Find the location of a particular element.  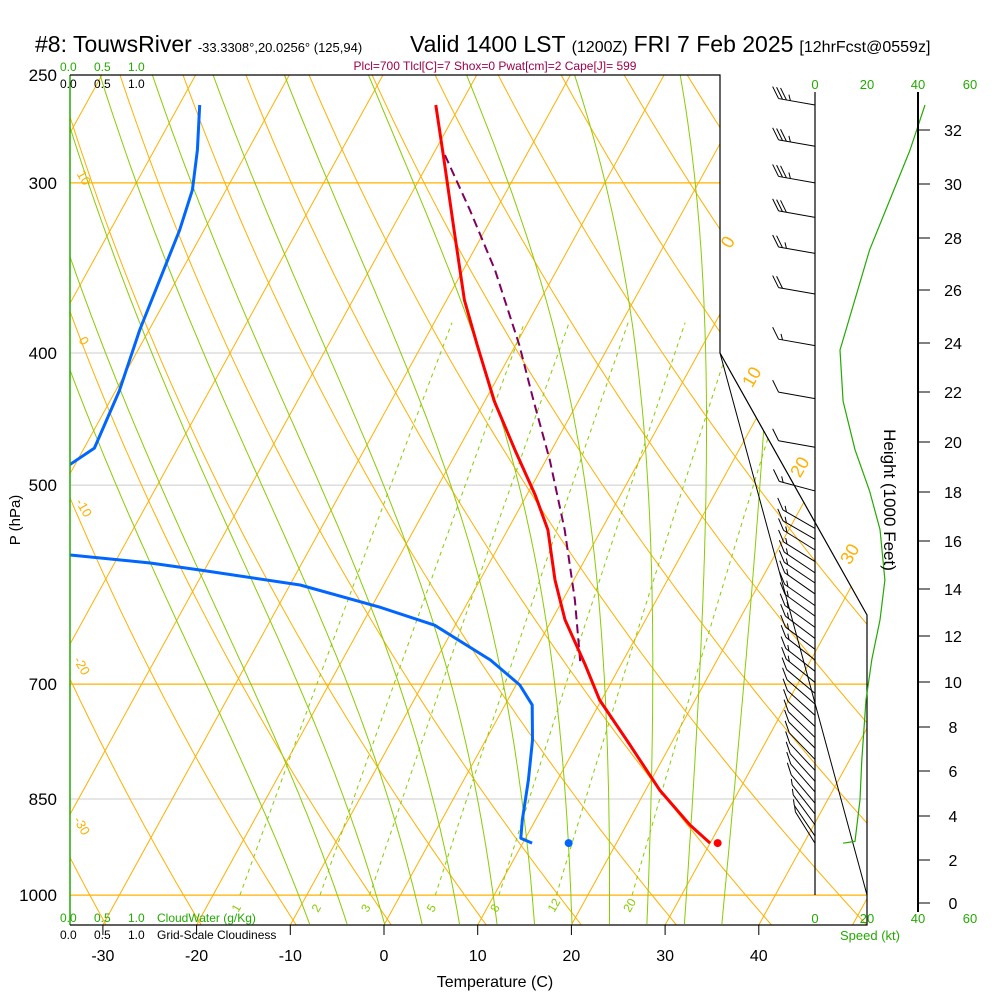

cloudiness-tick-top: 0.5 is located at coordinates (102, 84).